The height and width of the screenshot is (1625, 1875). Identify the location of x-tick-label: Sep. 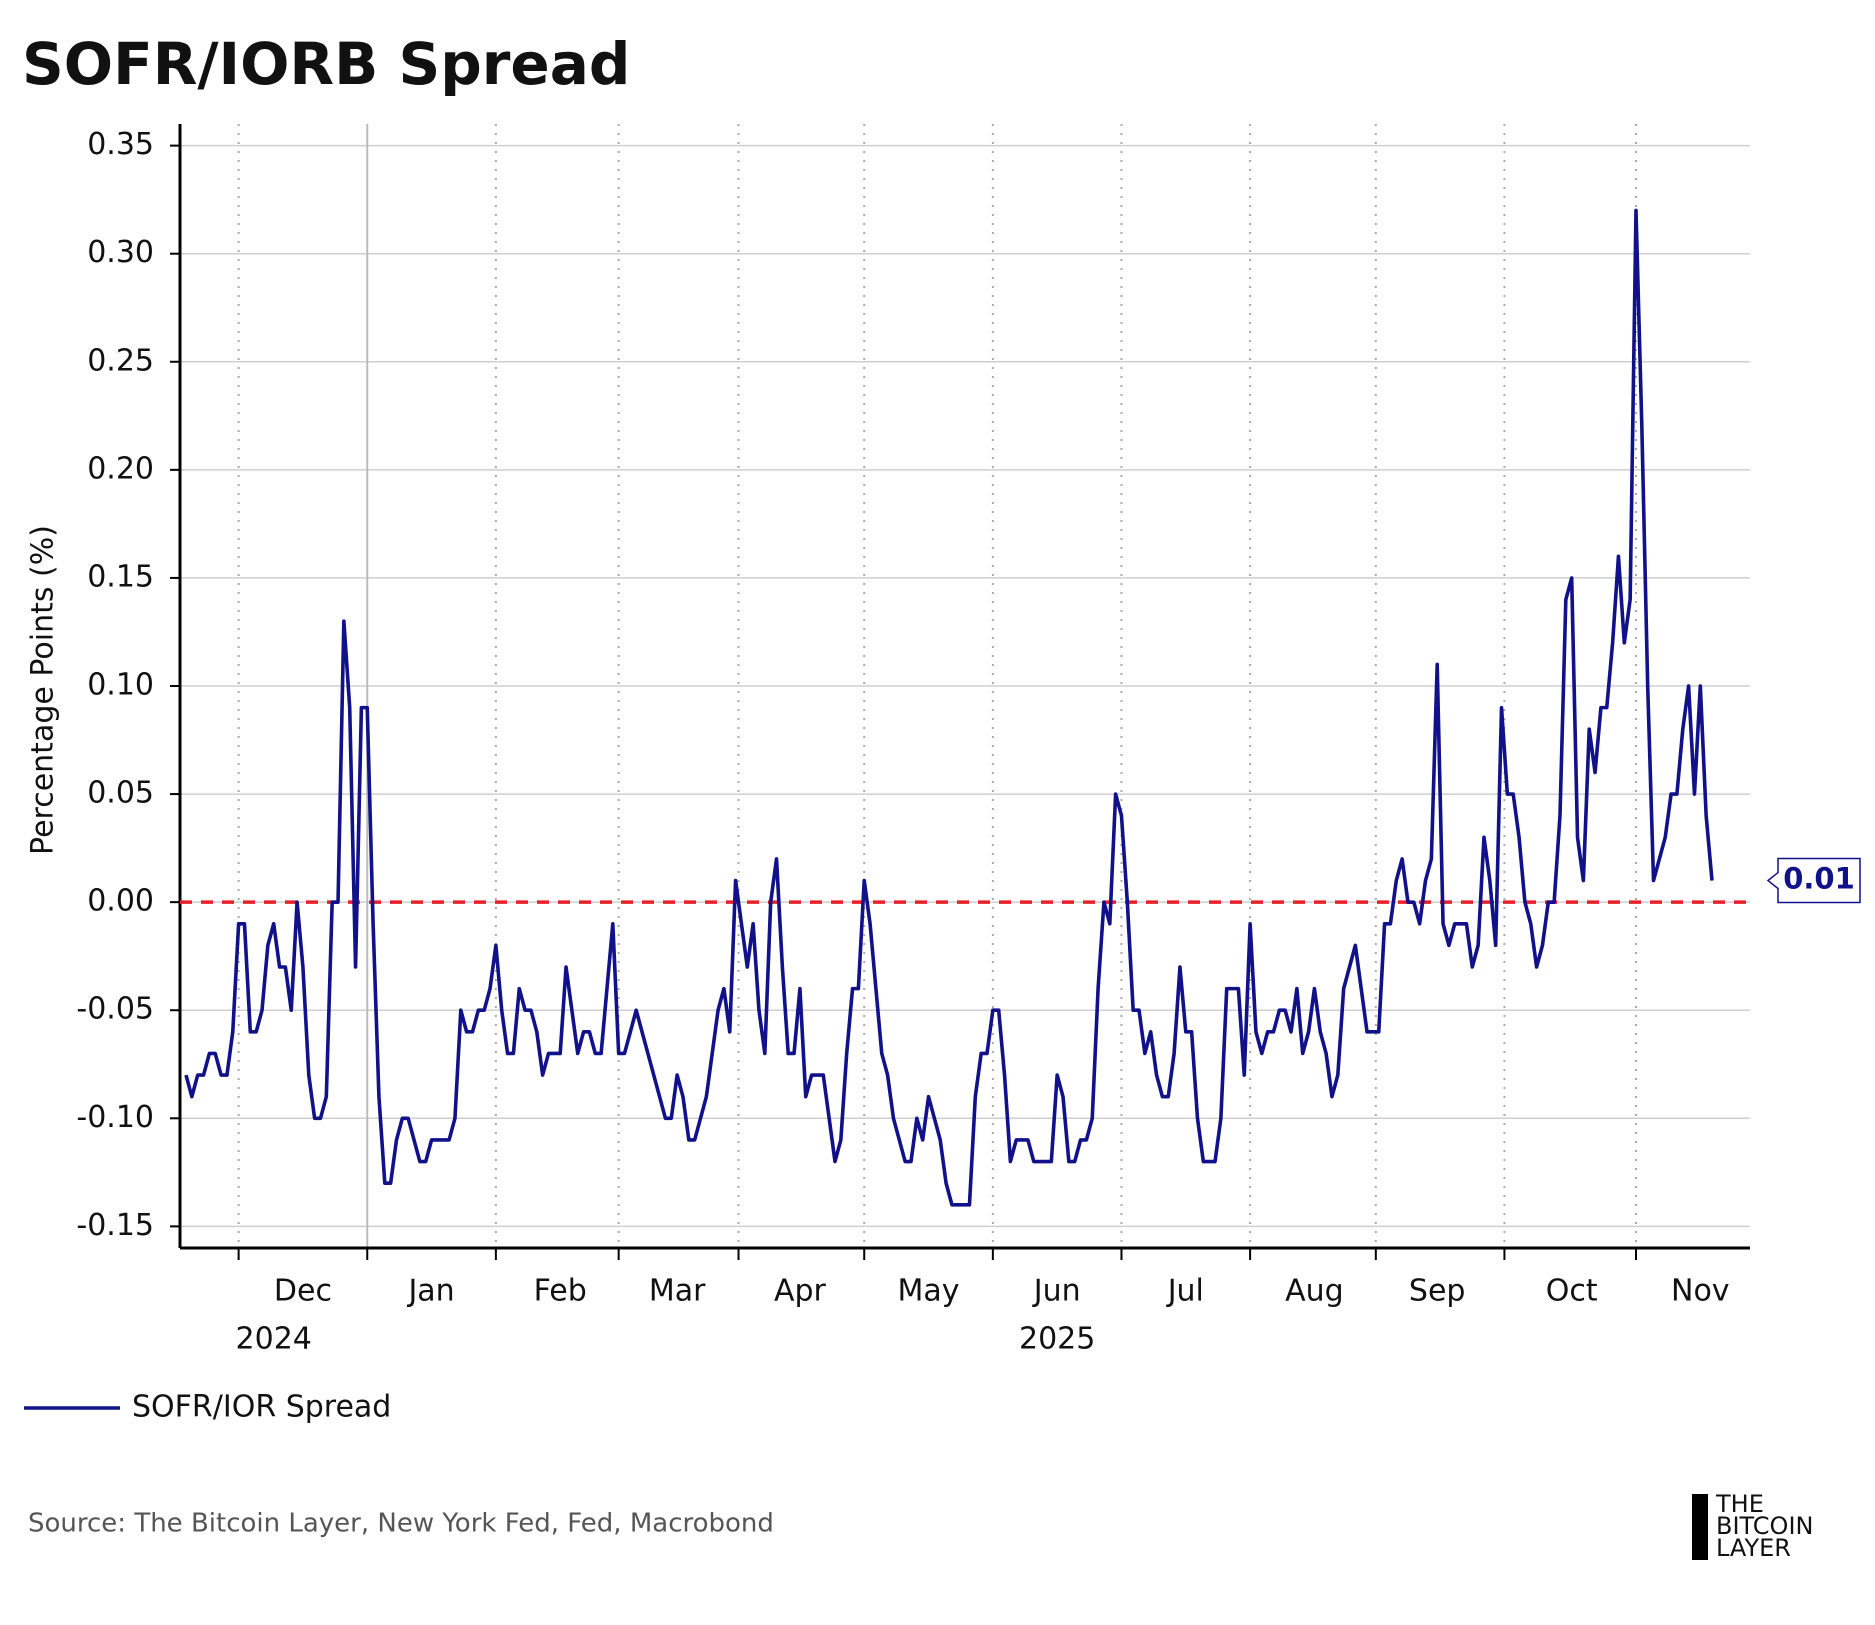
(1437, 1291).